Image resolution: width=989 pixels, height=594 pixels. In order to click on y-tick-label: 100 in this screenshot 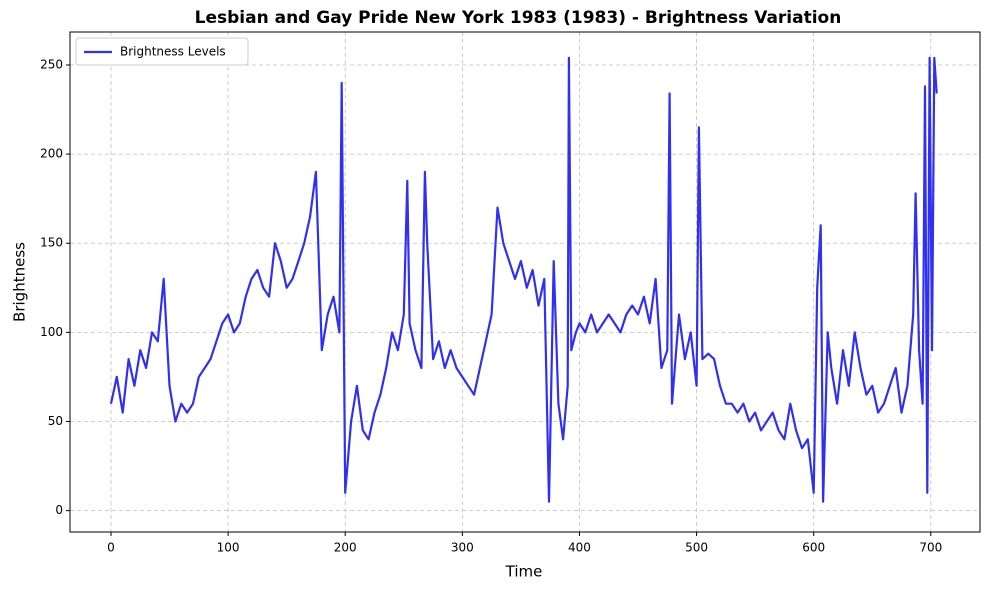, I will do `click(51, 332)`.